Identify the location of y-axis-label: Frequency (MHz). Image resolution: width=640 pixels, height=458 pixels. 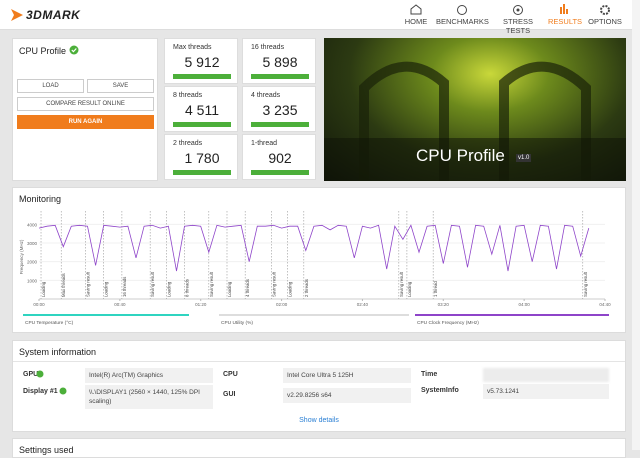
(21, 256).